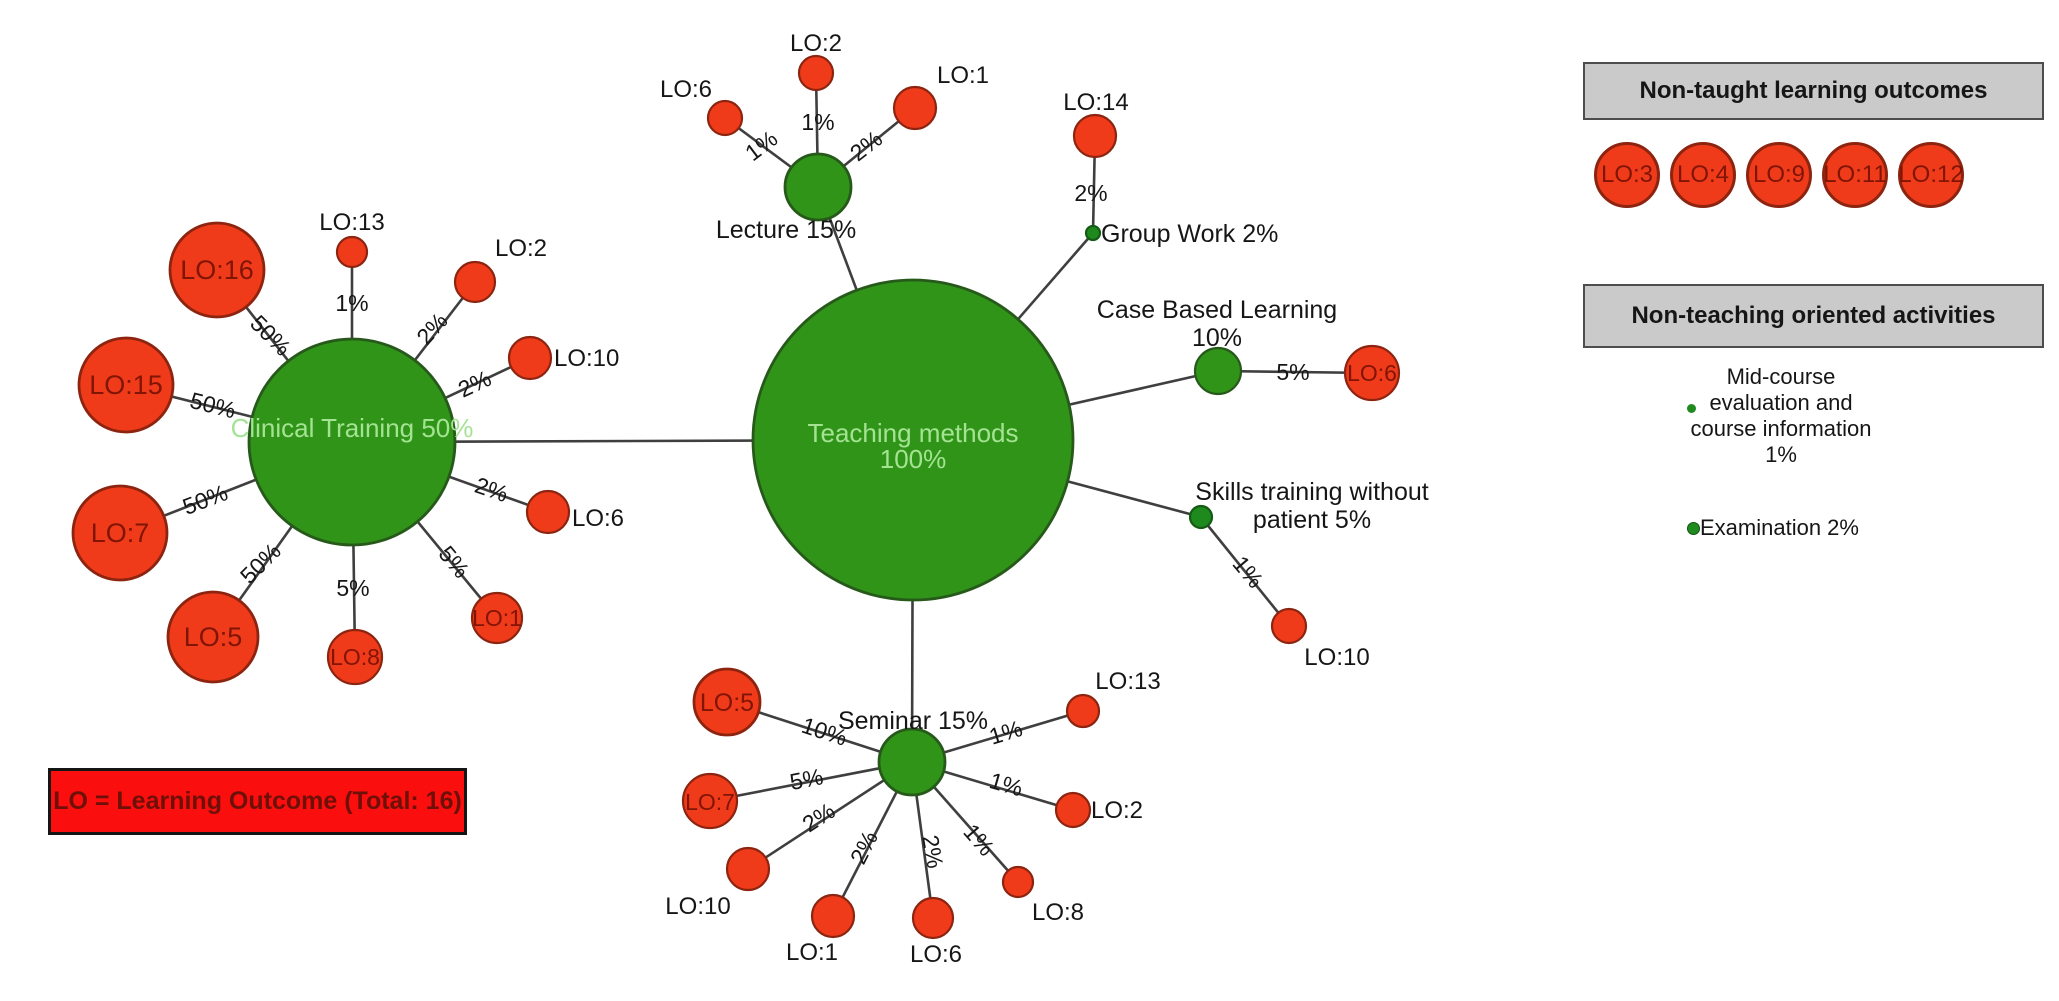  Describe the element at coordinates (913, 721) in the screenshot. I see `label-seminar: Seminar 15%` at that location.